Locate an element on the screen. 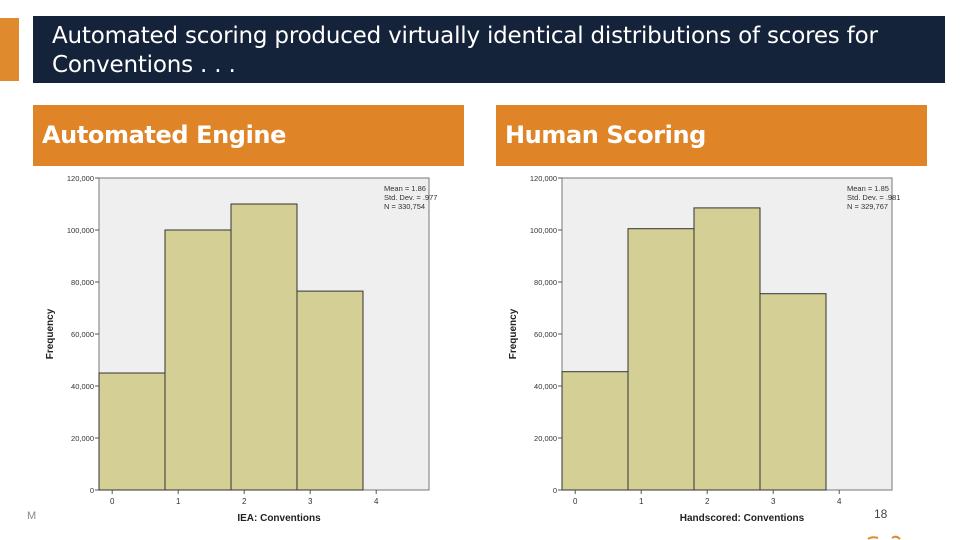  stats-label: Std. Dev. = .977 is located at coordinates (410, 197).